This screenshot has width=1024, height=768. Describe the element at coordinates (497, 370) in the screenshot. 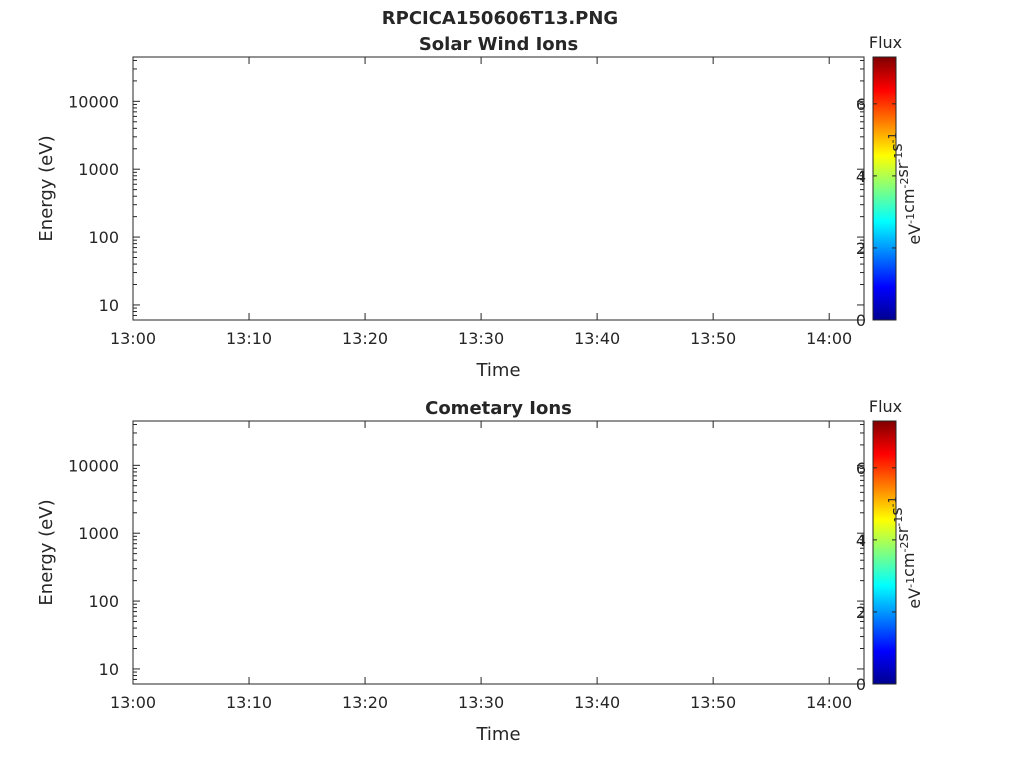

I see `x-axis-label: Time` at that location.